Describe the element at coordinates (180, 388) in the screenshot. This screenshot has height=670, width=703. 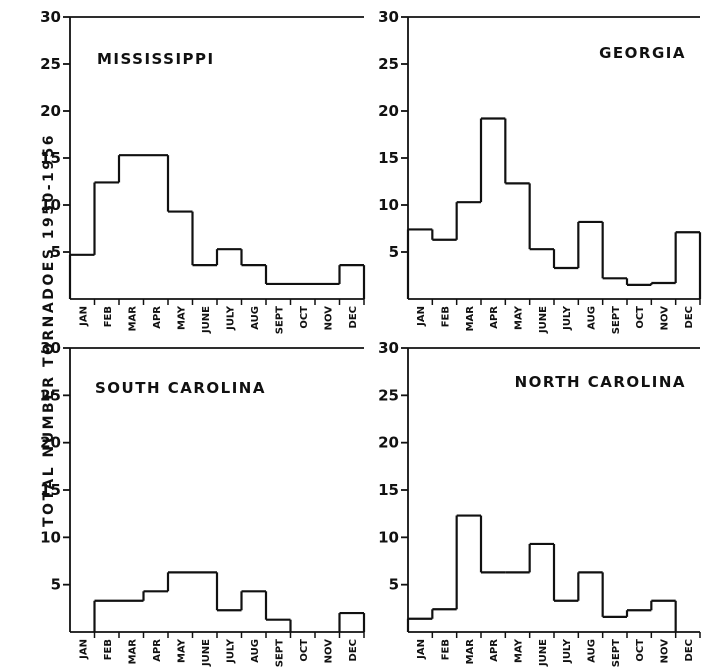
I see `panel-title: SOUTH CAROLINA` at that location.